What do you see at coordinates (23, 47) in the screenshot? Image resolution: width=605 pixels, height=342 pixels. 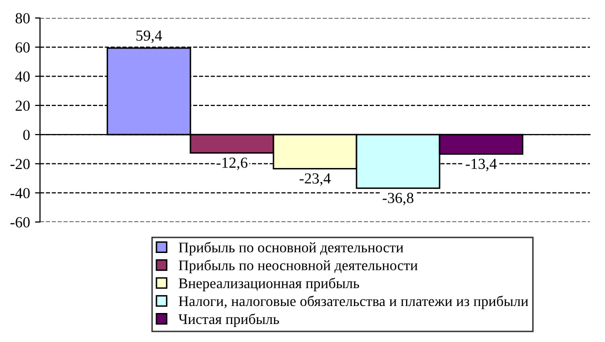 I see `y-tick-label: 60` at bounding box center [23, 47].